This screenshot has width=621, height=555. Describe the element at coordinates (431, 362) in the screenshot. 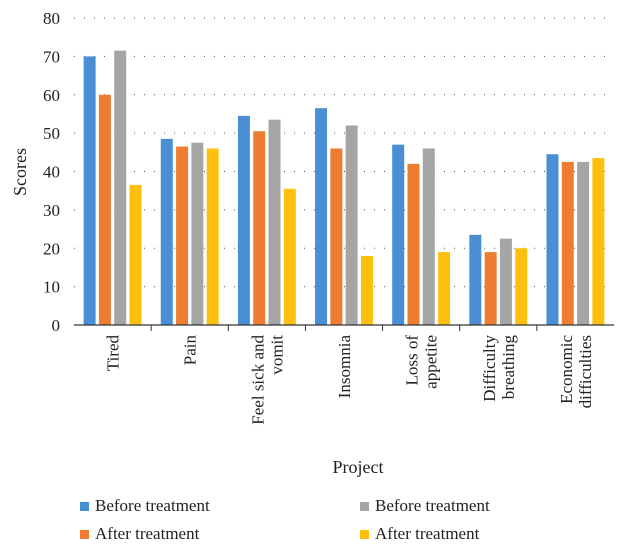

I see `x-tick-label: appetite` at that location.